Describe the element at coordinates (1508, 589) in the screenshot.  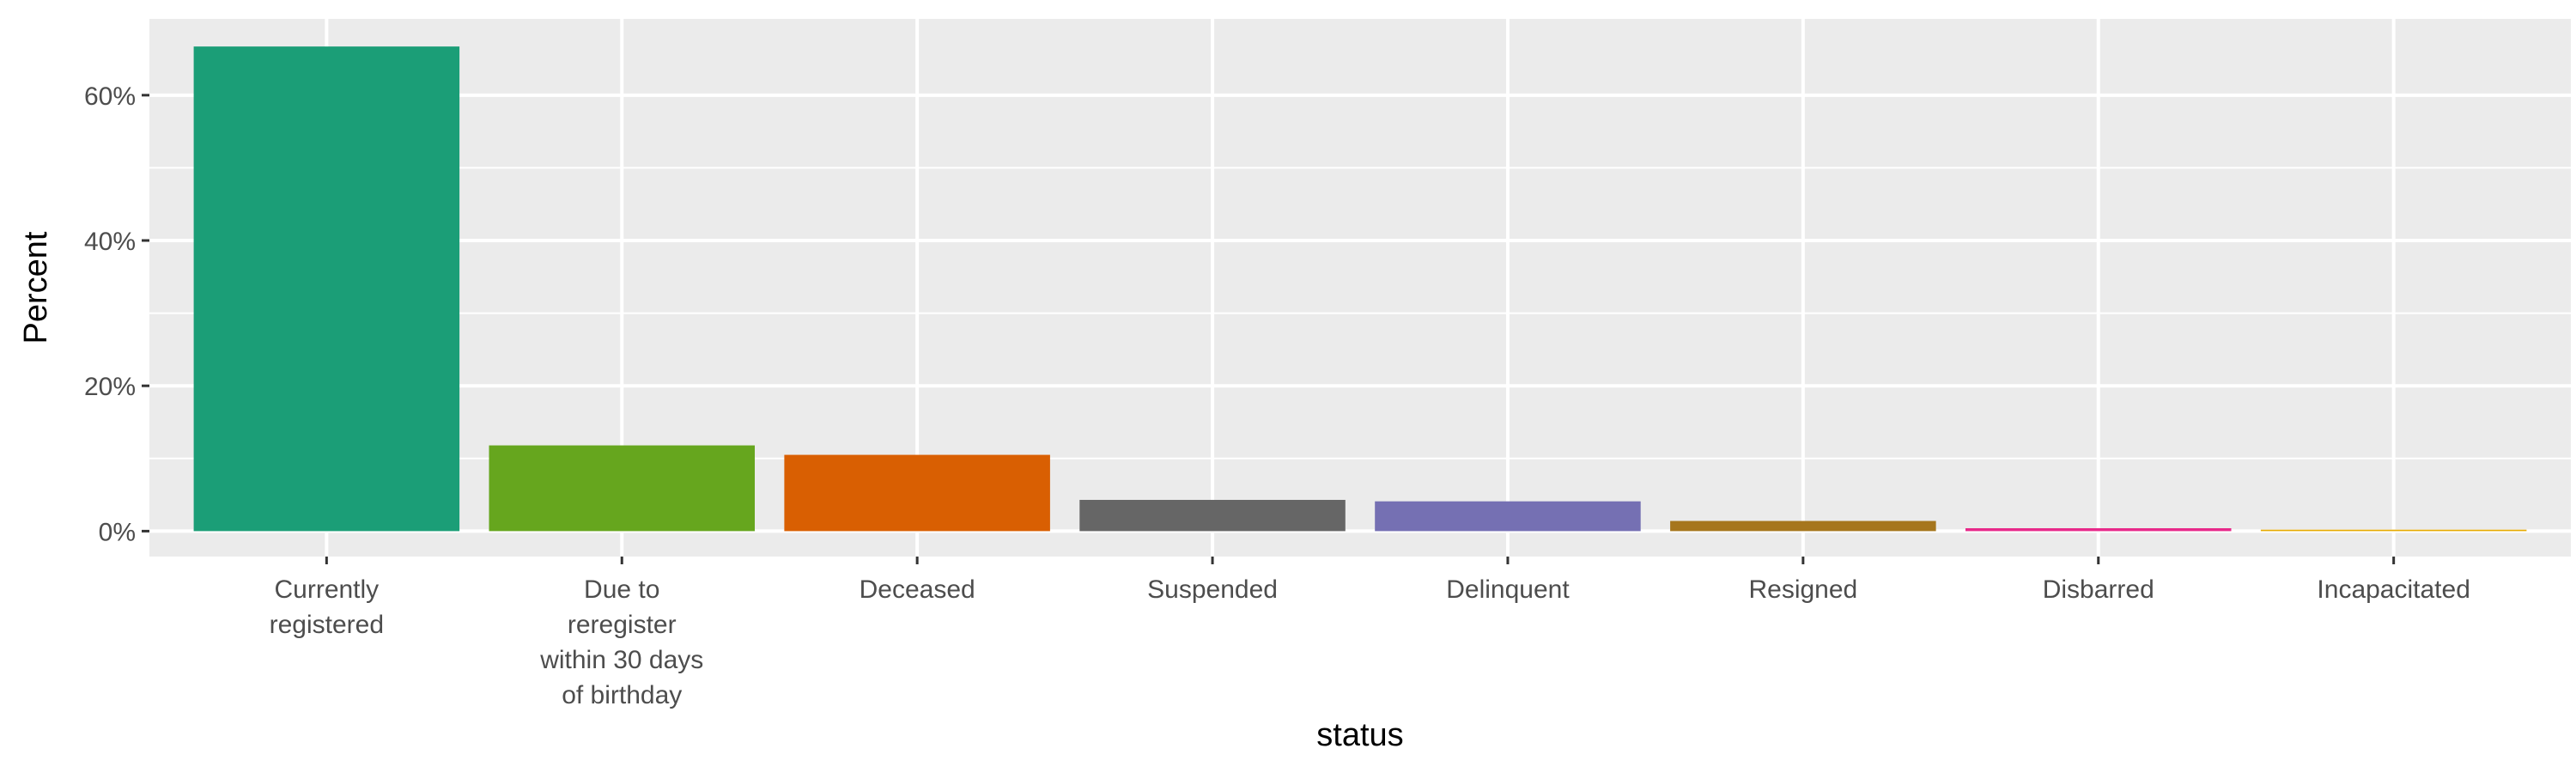
I see `x-tick-label: Delinquent` at that location.